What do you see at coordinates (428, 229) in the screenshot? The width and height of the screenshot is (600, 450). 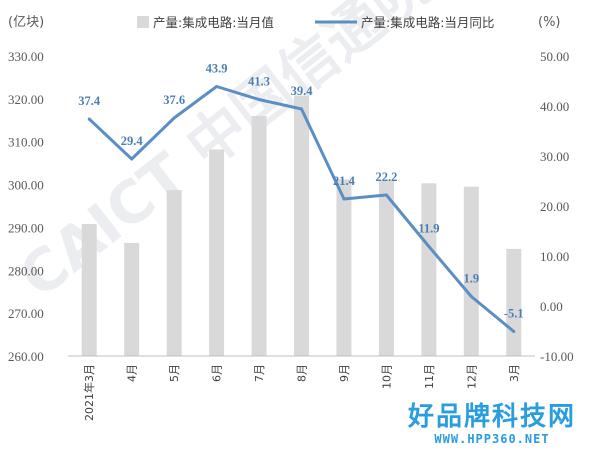 I see `data-label: 11.9` at bounding box center [428, 229].